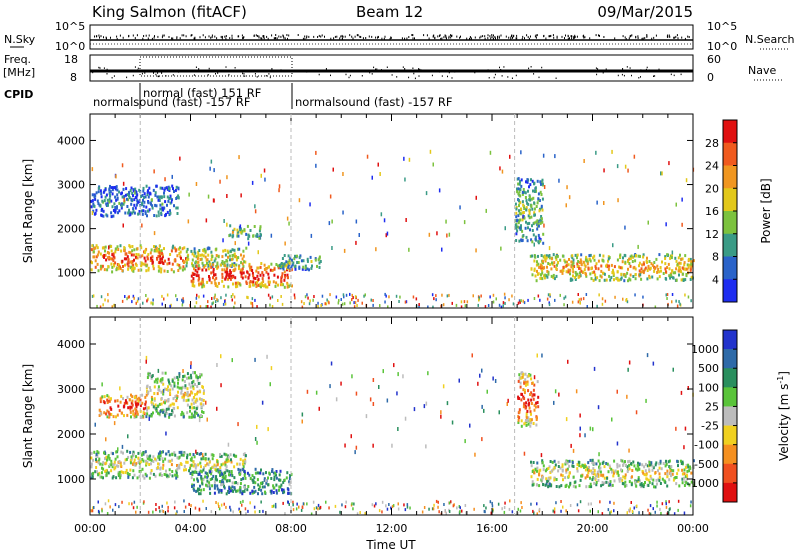 Image resolution: width=800 pixels, height=554 pixels. Describe the element at coordinates (71, 273) in the screenshot. I see `y-tick-label: 1000` at that location.